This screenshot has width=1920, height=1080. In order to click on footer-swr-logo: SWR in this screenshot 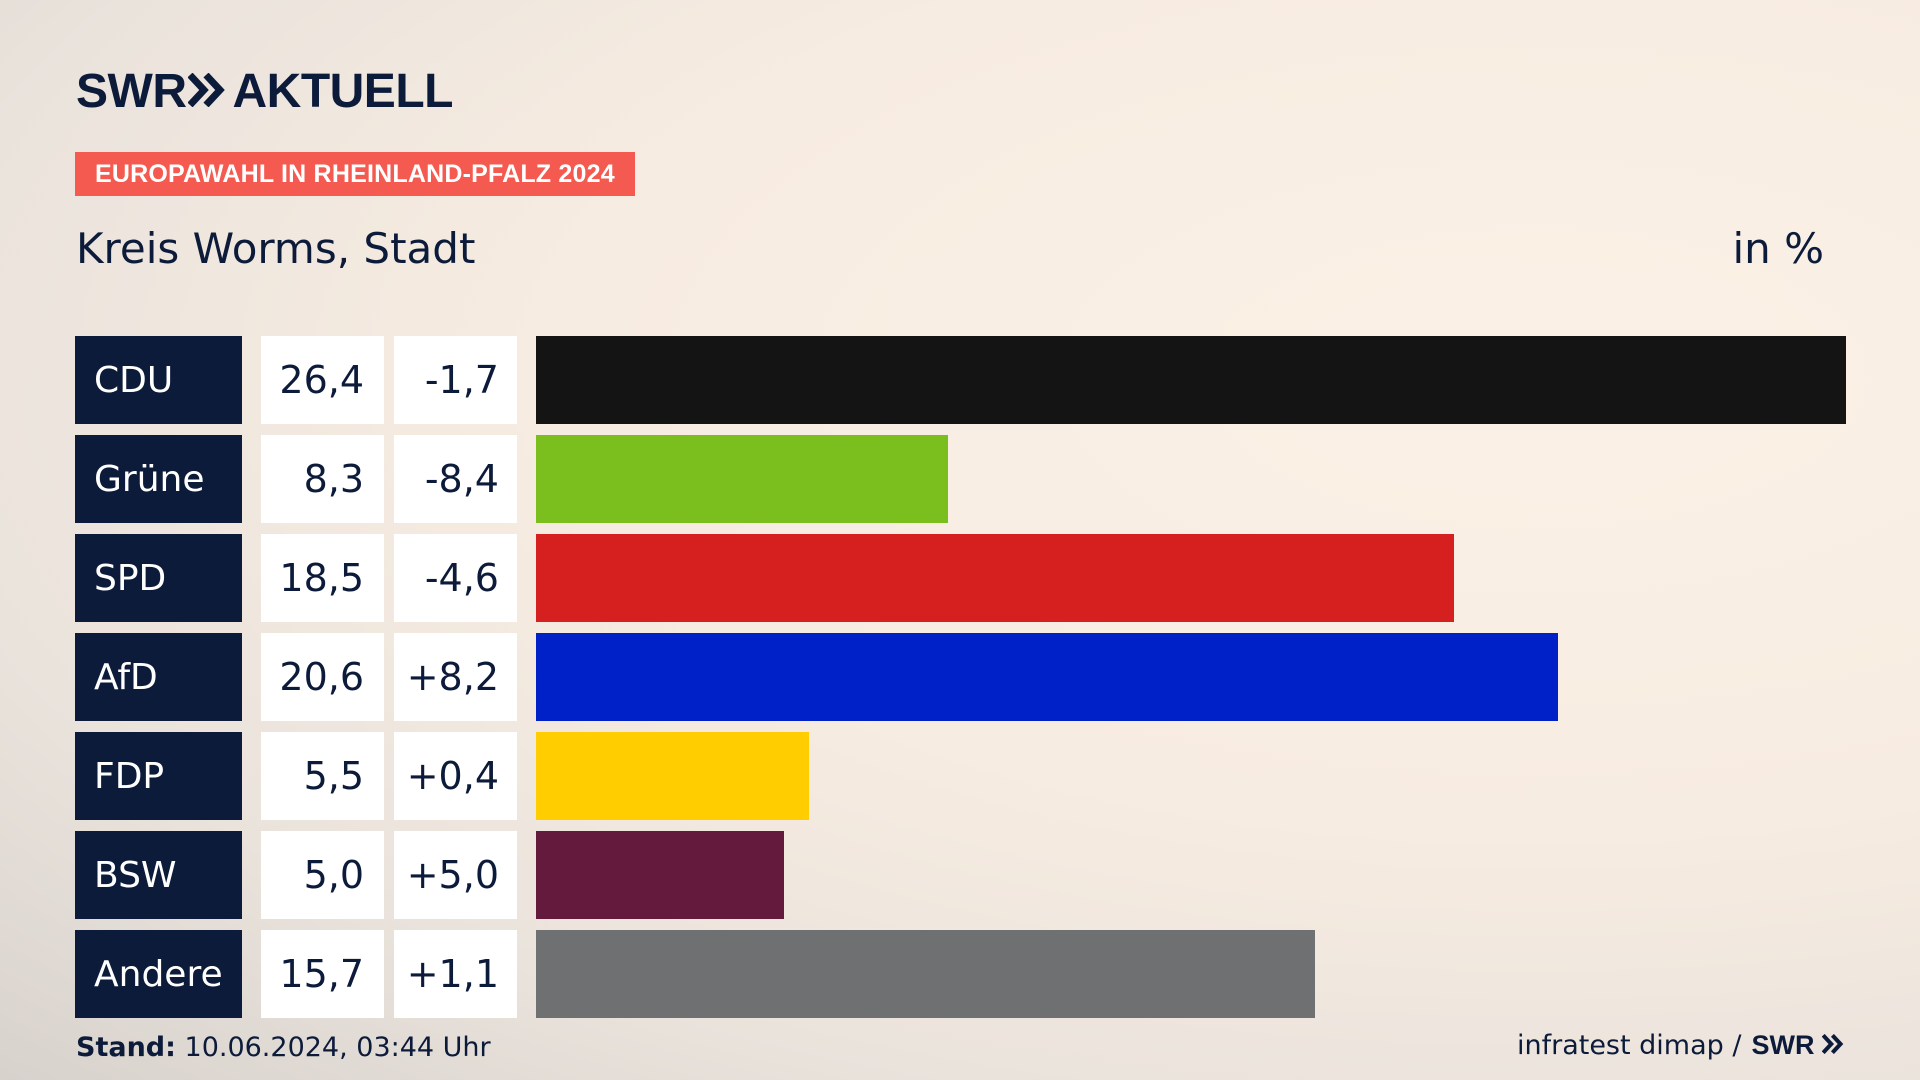, I will do `click(1797, 1045)`.